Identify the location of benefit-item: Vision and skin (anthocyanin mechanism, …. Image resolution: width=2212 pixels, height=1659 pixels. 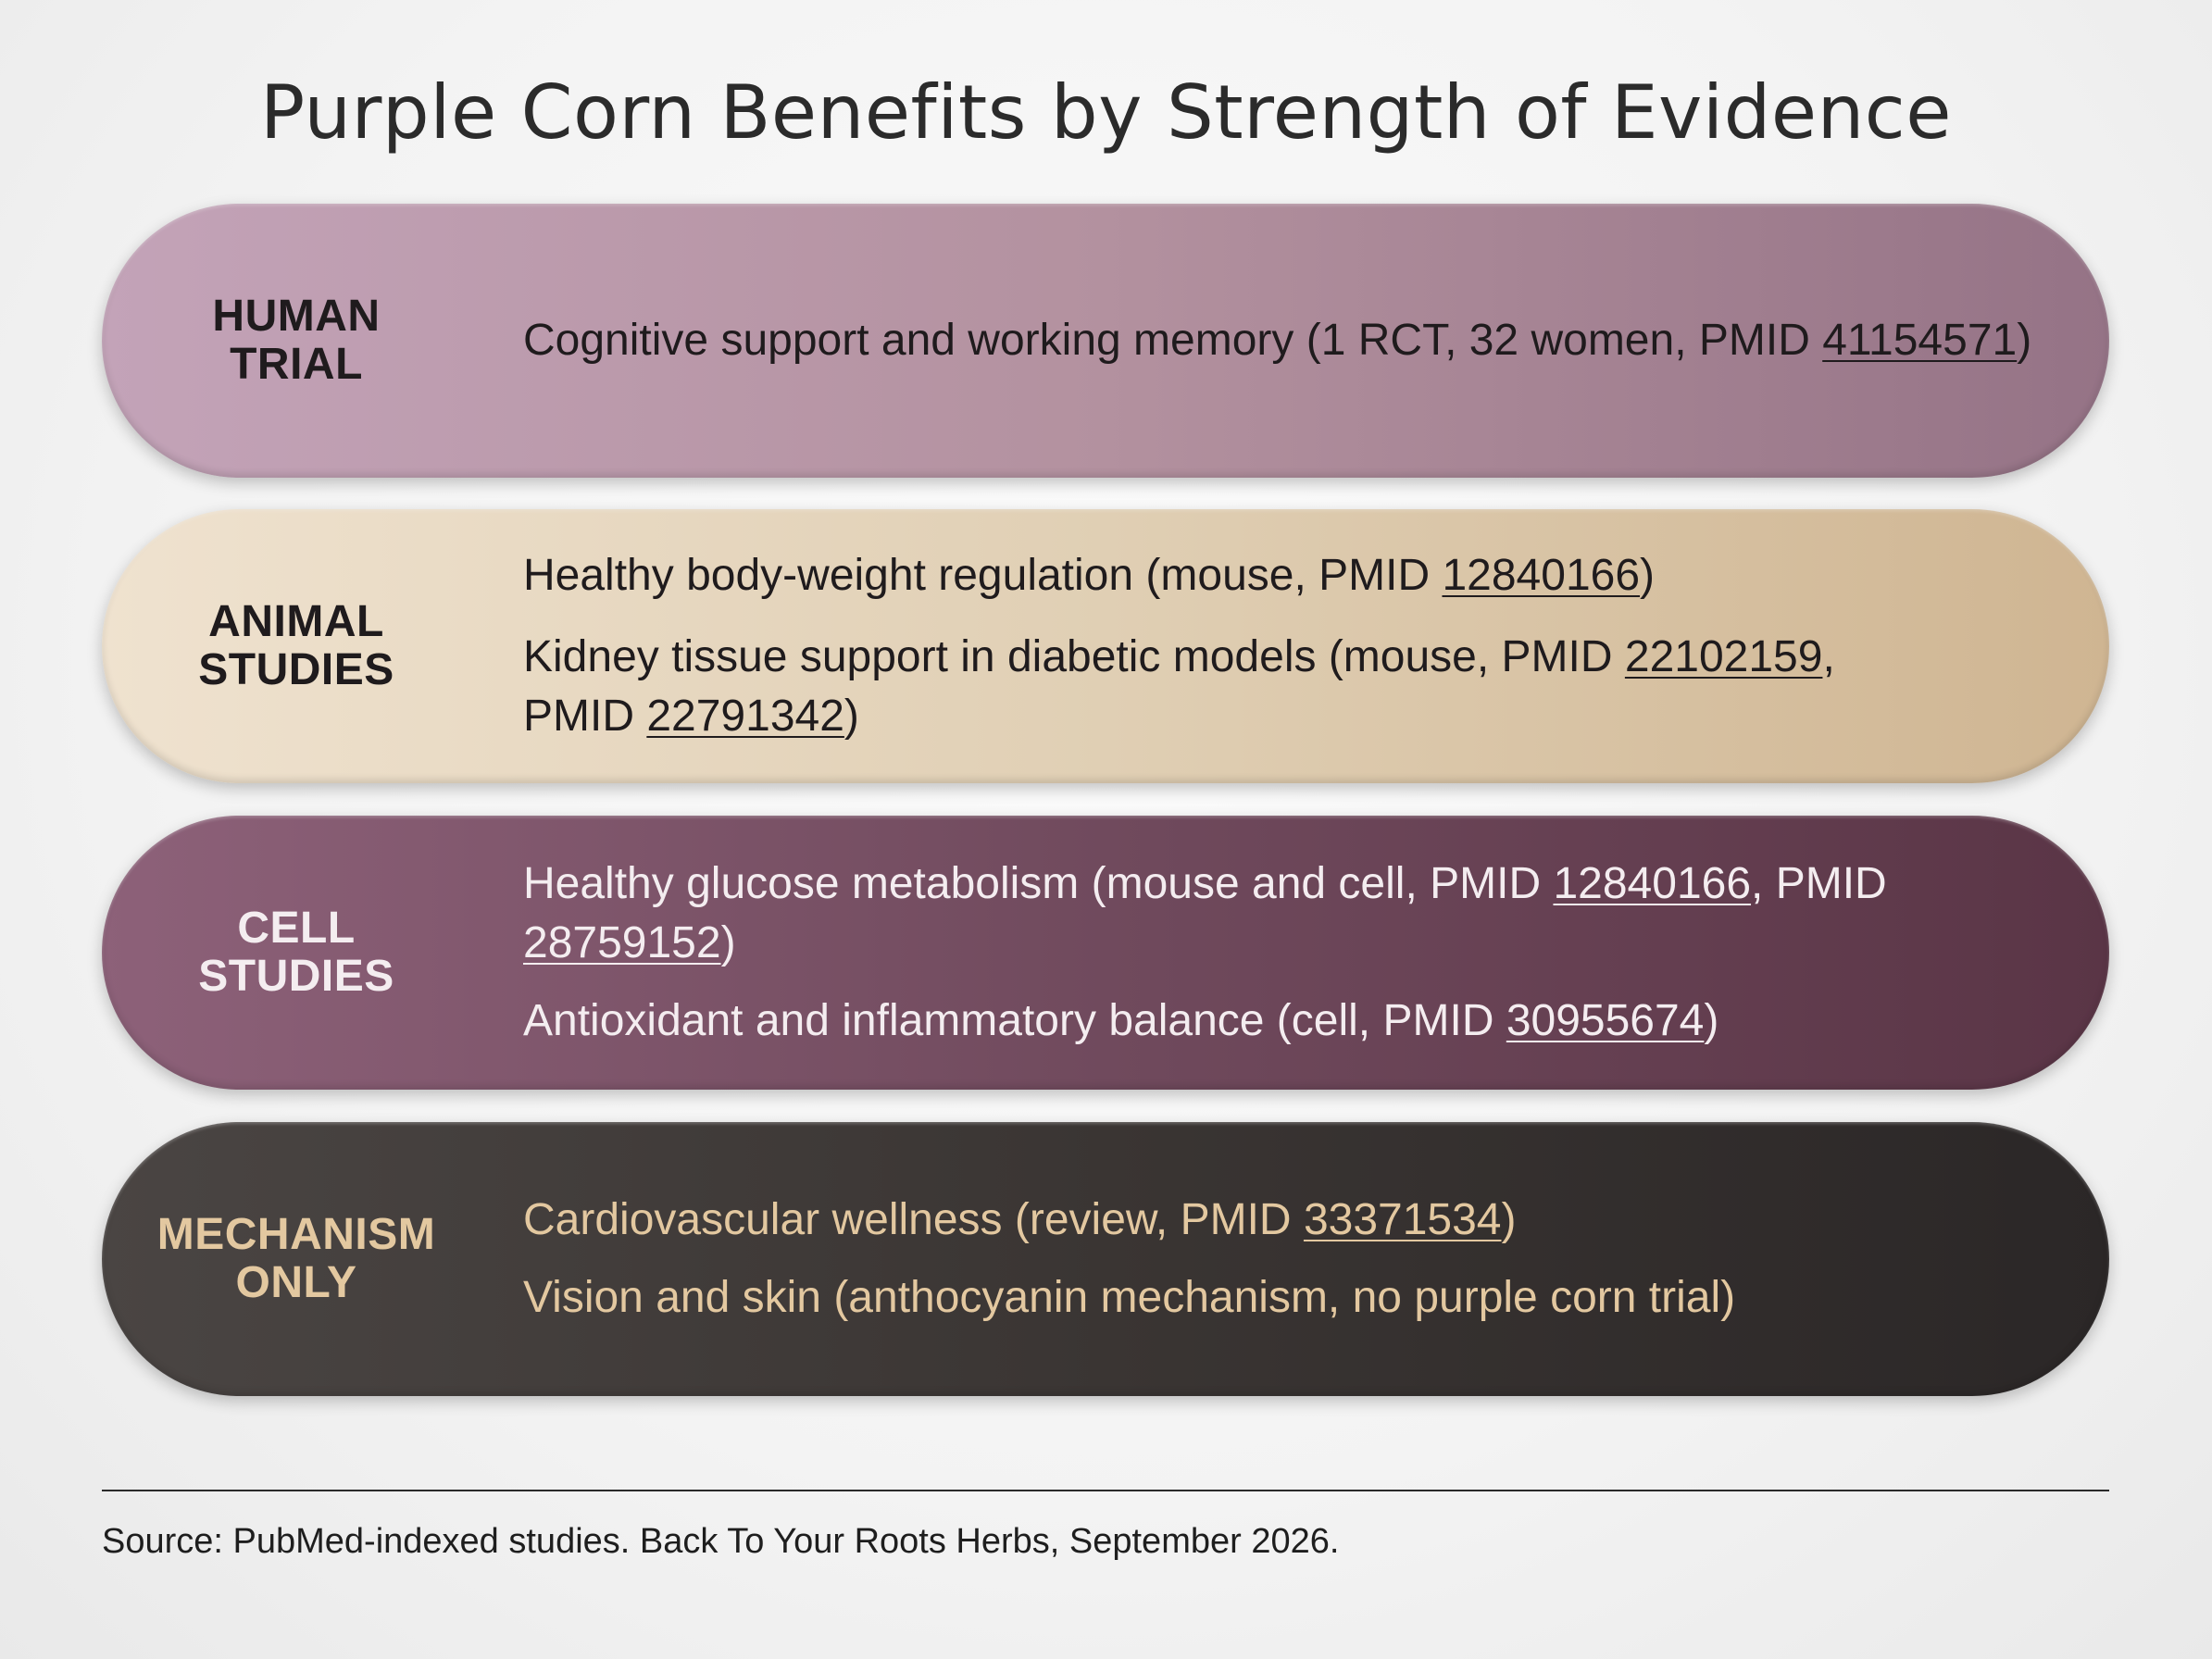
(1301, 1298).